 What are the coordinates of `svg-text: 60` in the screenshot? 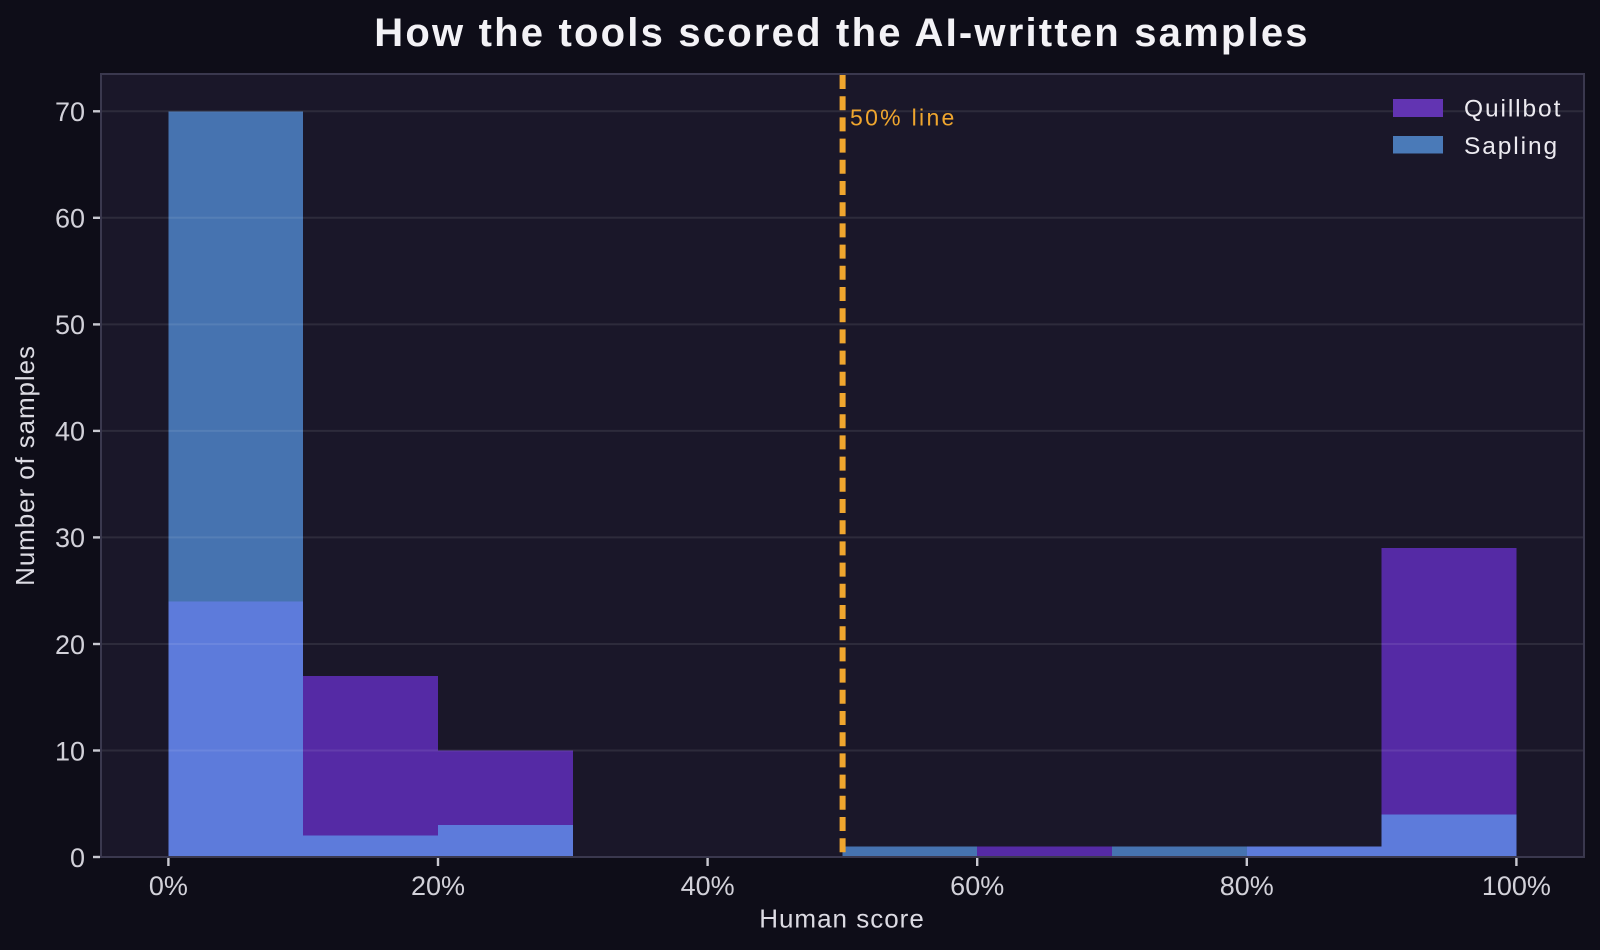 It's located at (70, 219).